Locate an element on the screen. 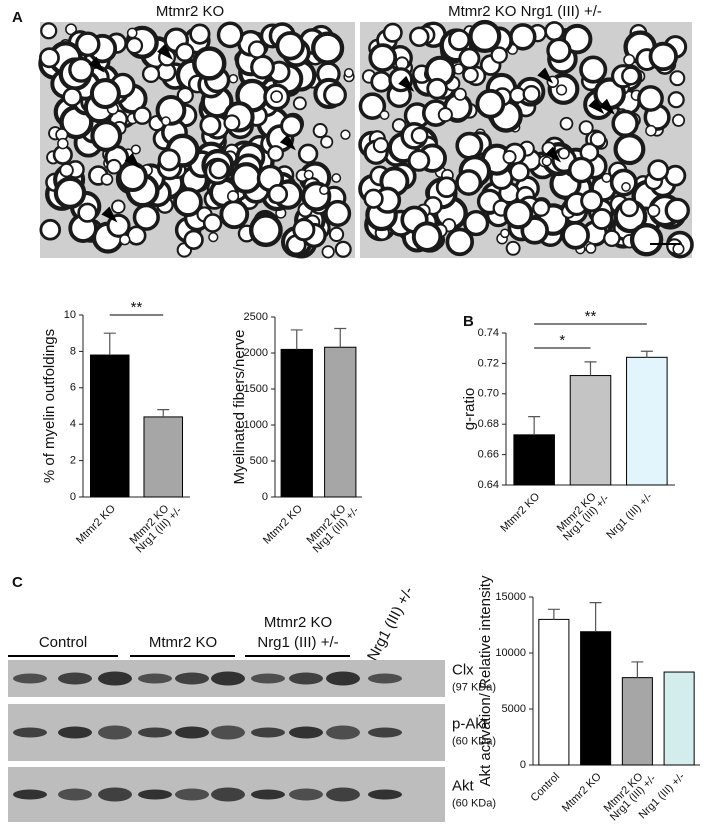  y-tick-label: 0.72 is located at coordinates (488, 363).